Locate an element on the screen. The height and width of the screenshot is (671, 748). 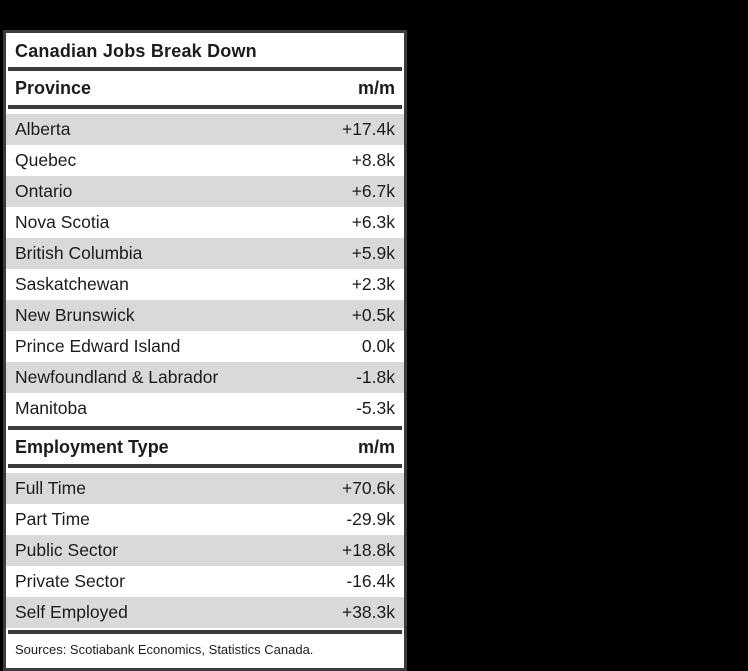
row-value: -5.3k is located at coordinates (375, 408).